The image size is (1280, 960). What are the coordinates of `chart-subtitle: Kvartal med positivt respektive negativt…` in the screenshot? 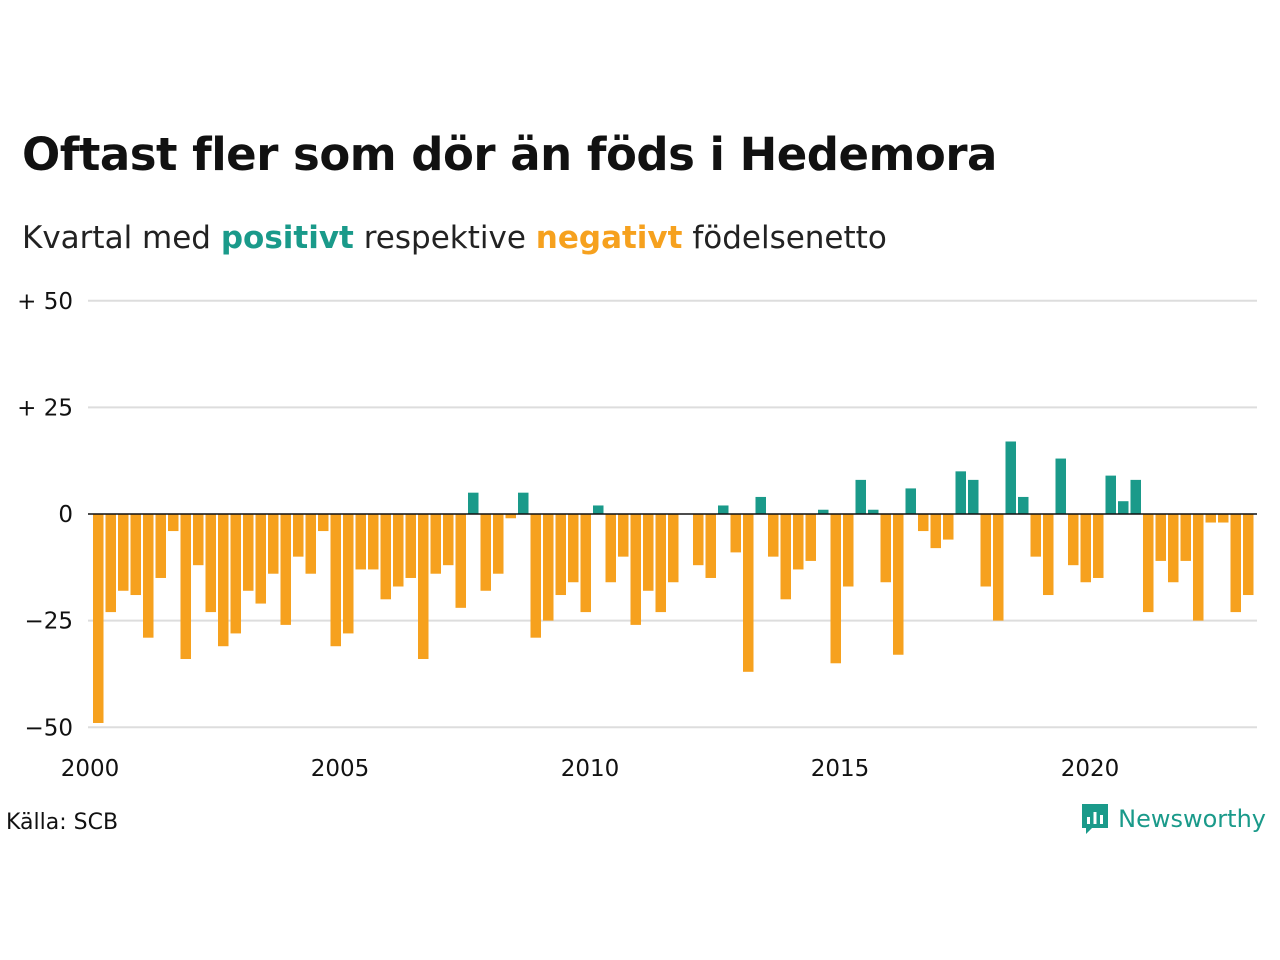 It's located at (454, 238).